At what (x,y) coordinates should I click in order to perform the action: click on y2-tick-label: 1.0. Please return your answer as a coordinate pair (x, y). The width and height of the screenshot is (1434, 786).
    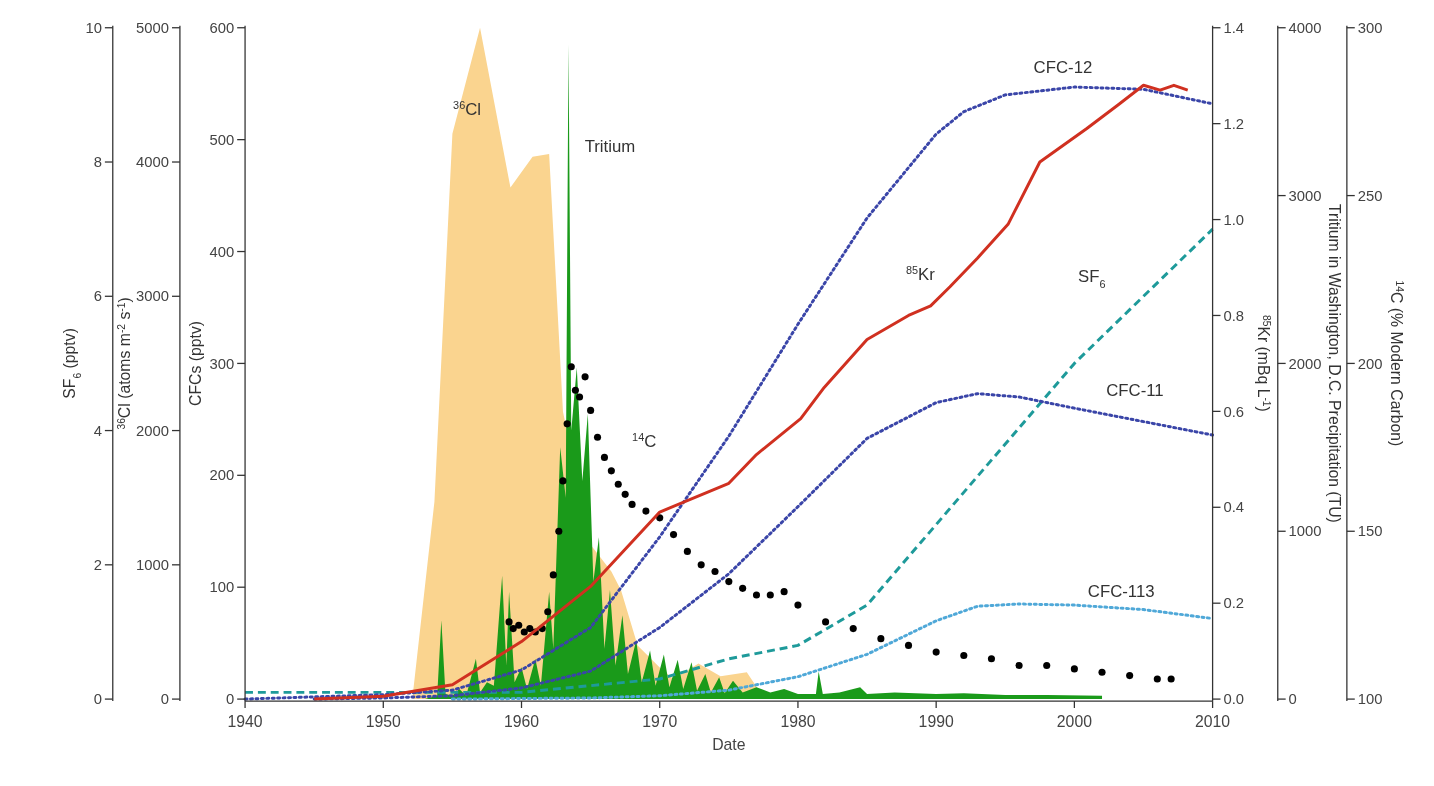
    Looking at the image, I should click on (1234, 219).